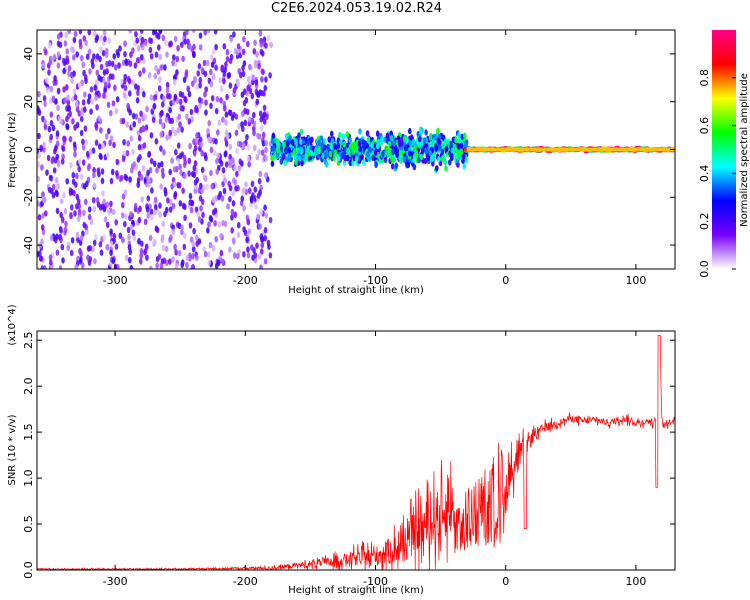 The height and width of the screenshot is (600, 750). What do you see at coordinates (704, 269) in the screenshot?
I see `colorbar-tick-label: 0.0` at bounding box center [704, 269].